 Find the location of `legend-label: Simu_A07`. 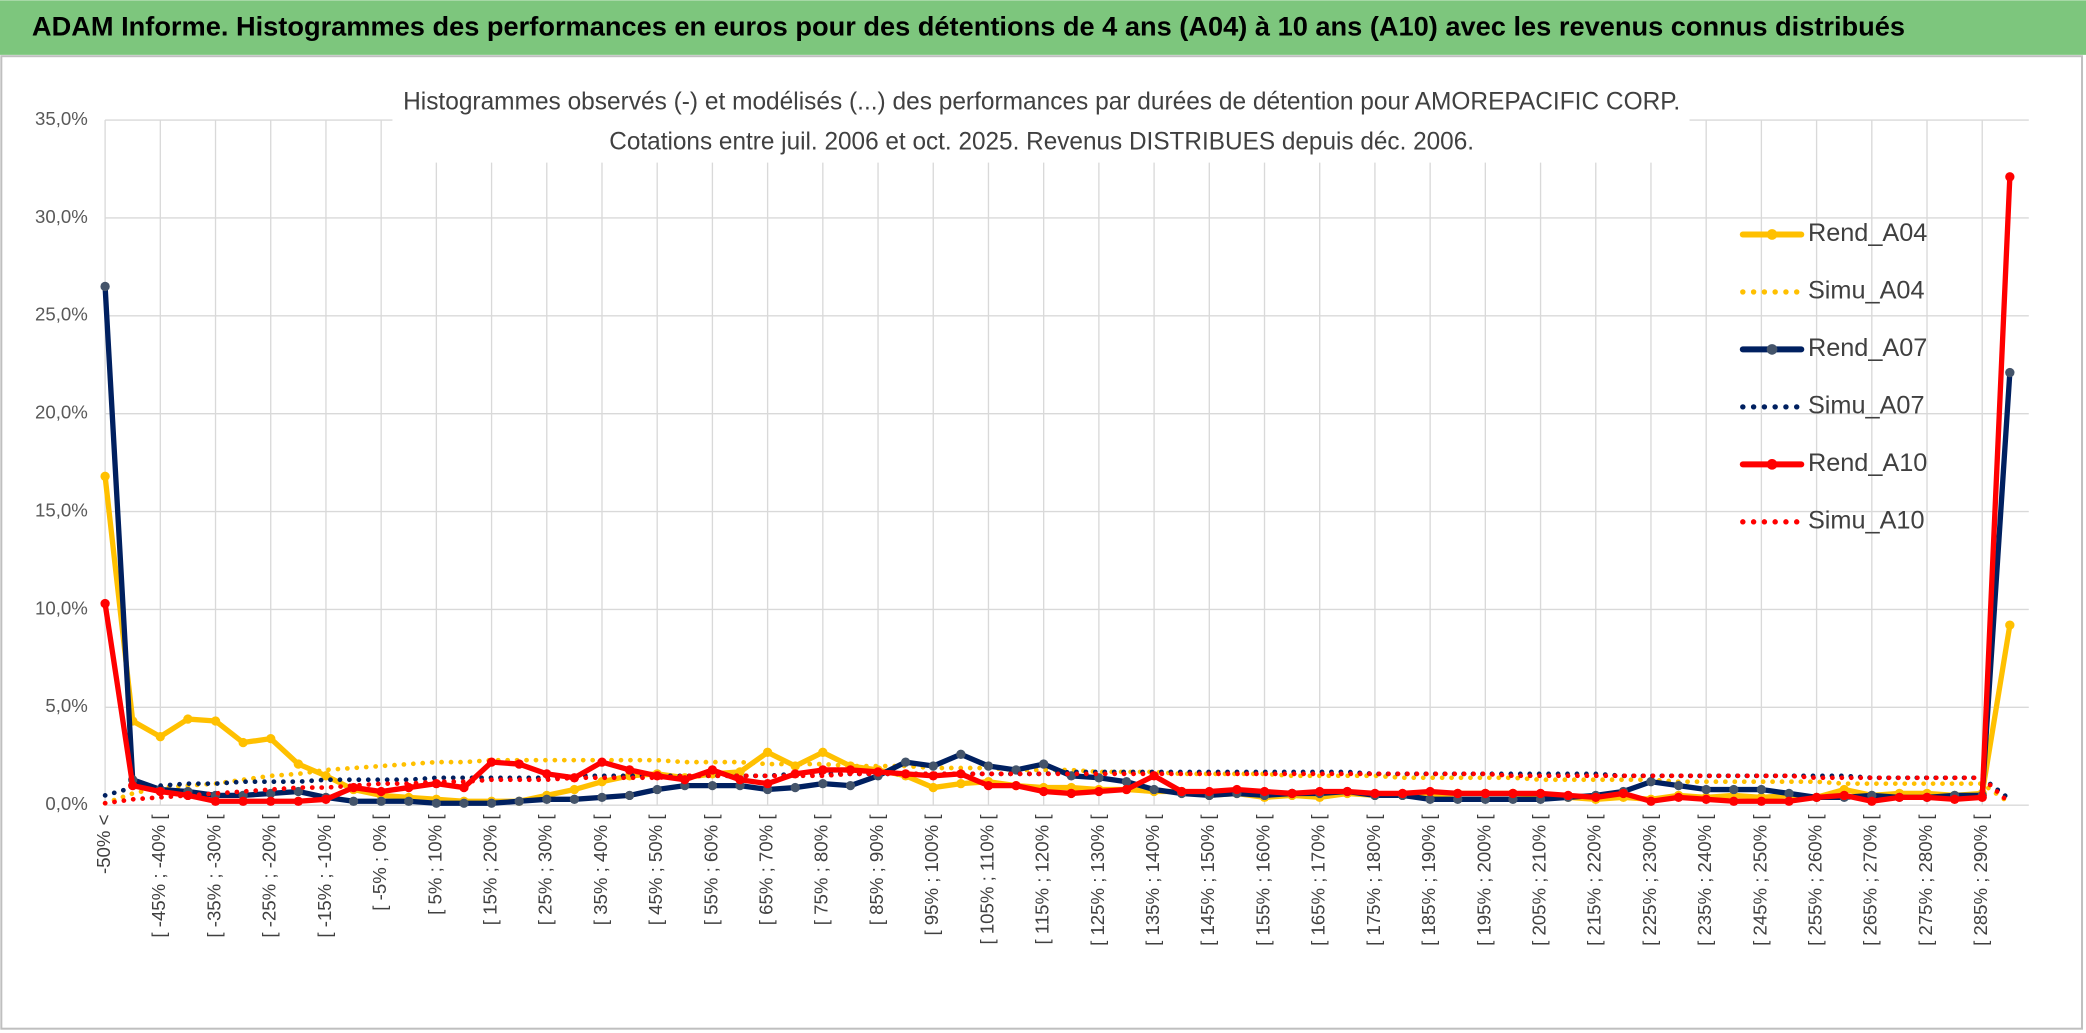

legend-label: Simu_A07 is located at coordinates (1866, 406).